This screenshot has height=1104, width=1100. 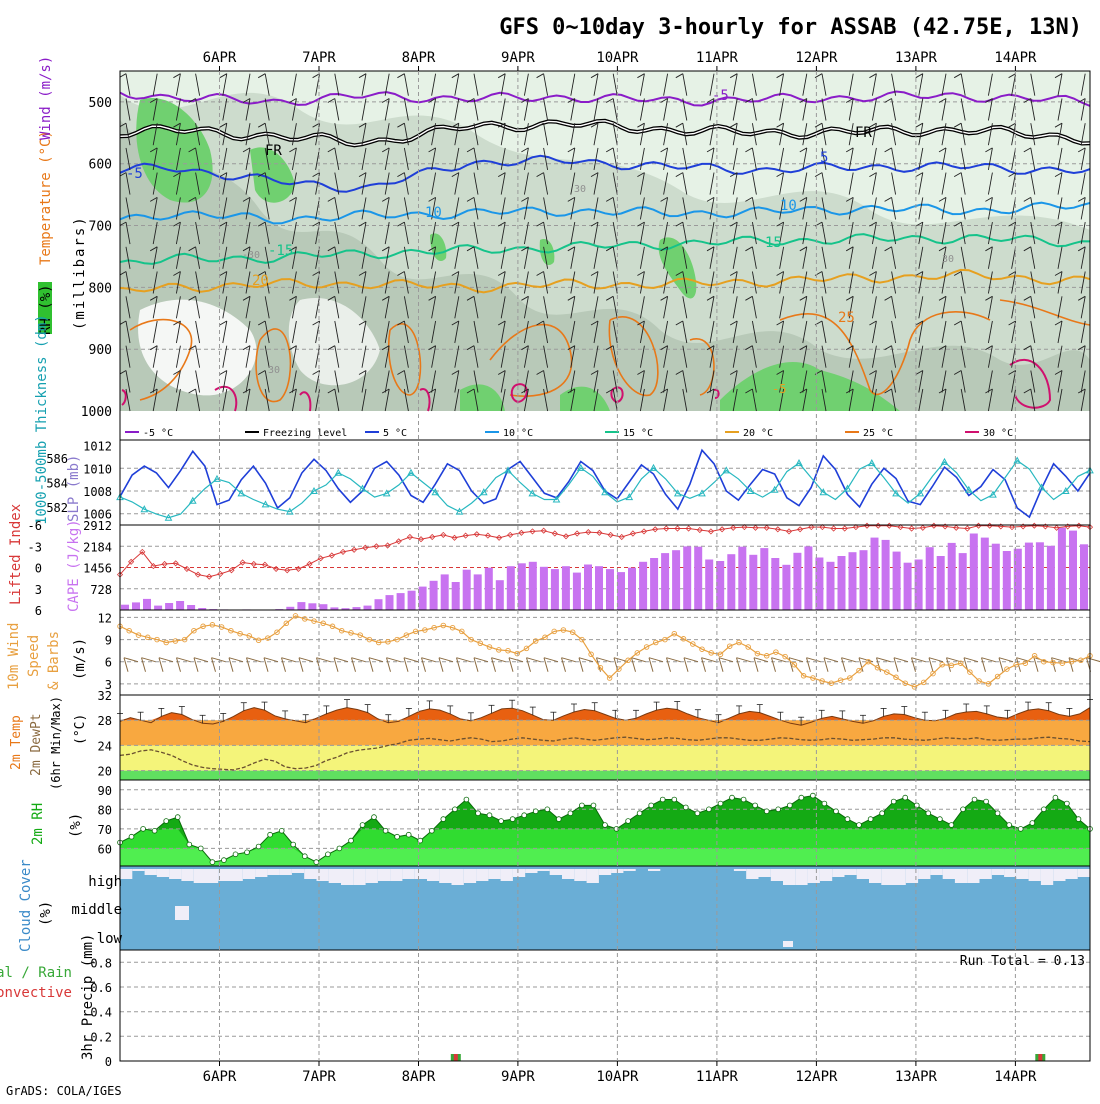 What do you see at coordinates (105, 882) in the screenshot?
I see `cloud-level-label: high` at bounding box center [105, 882].